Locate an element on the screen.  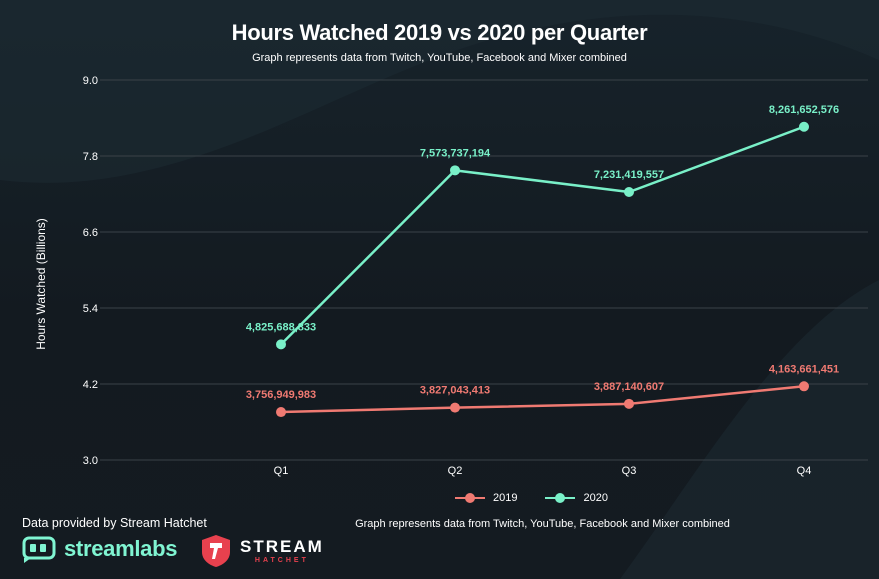
legend: 2019 2020 is located at coordinates (545, 498).